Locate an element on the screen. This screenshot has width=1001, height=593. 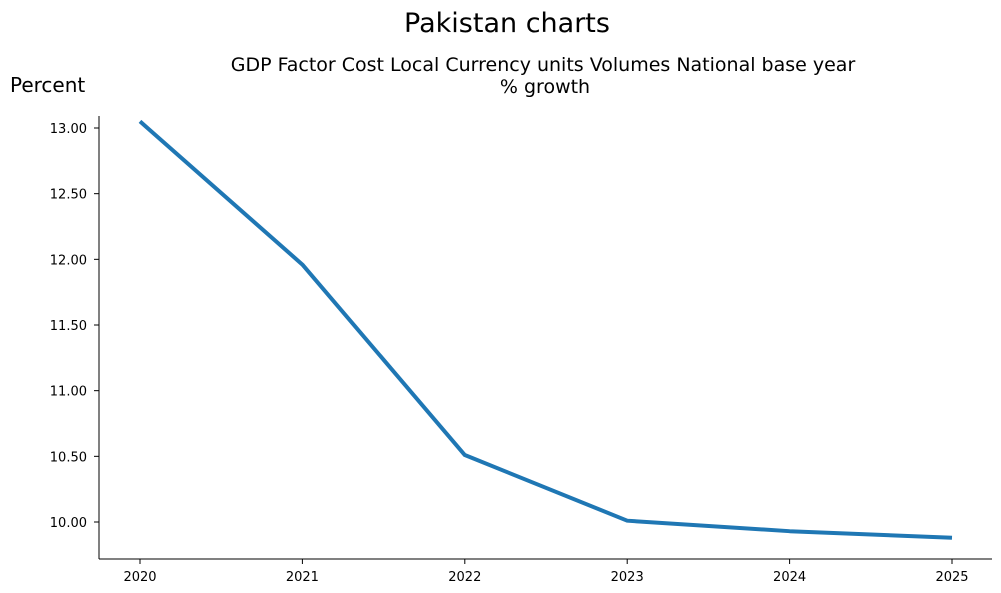
x-tick-label: 2022 is located at coordinates (464, 577).